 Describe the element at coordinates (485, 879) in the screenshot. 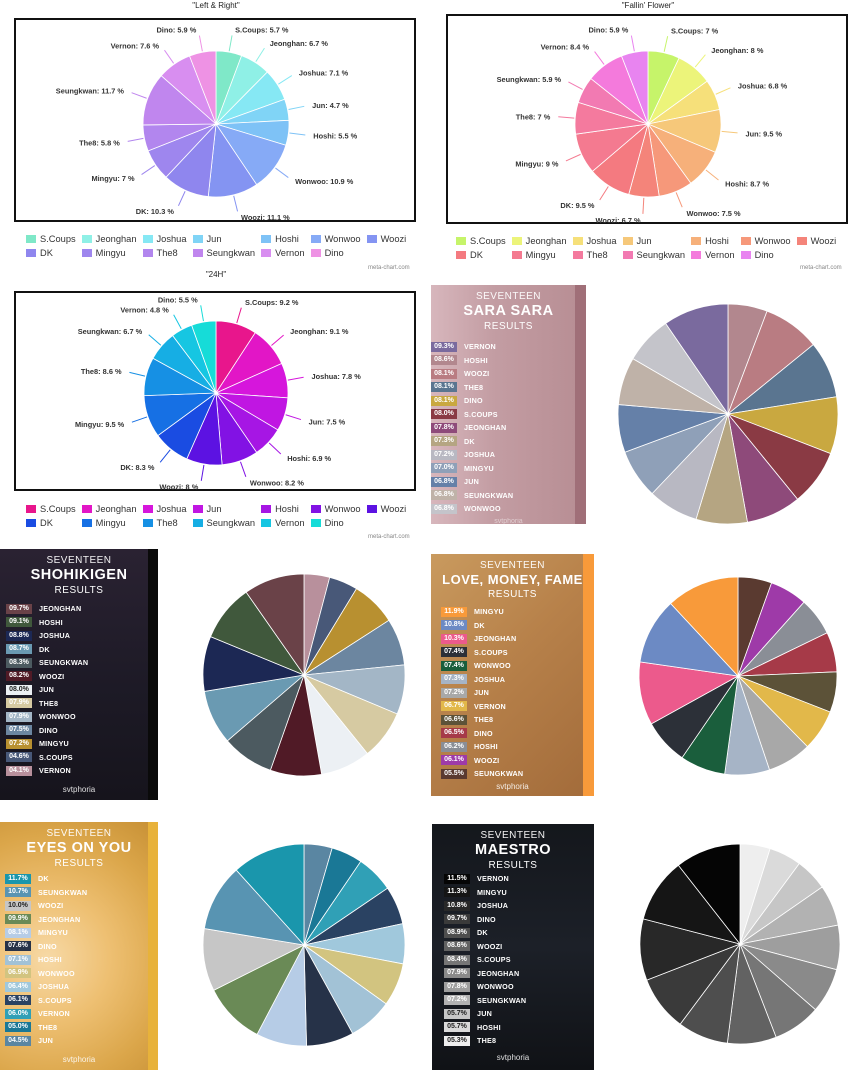

I see `result-row-vernon: 11.5% VERNON` at that location.